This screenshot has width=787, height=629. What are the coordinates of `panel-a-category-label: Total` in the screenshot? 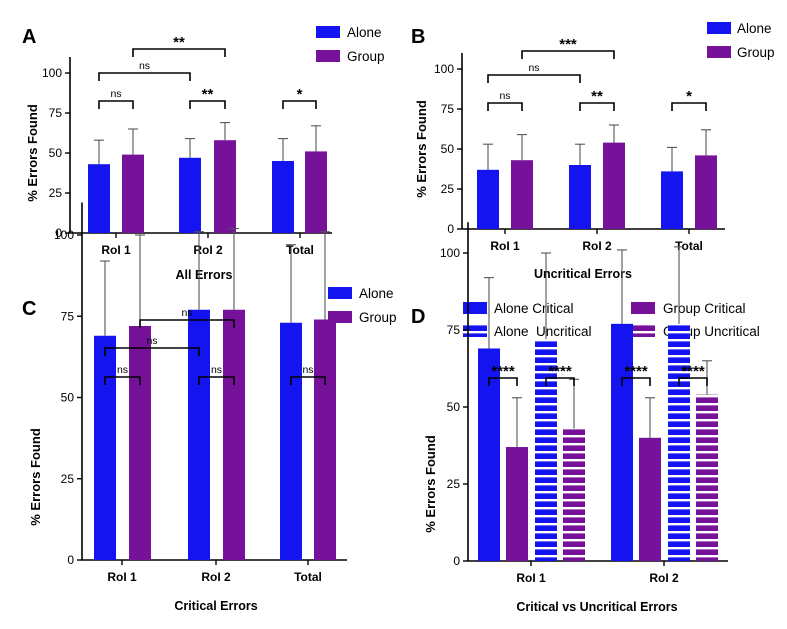 It's located at (300, 250).